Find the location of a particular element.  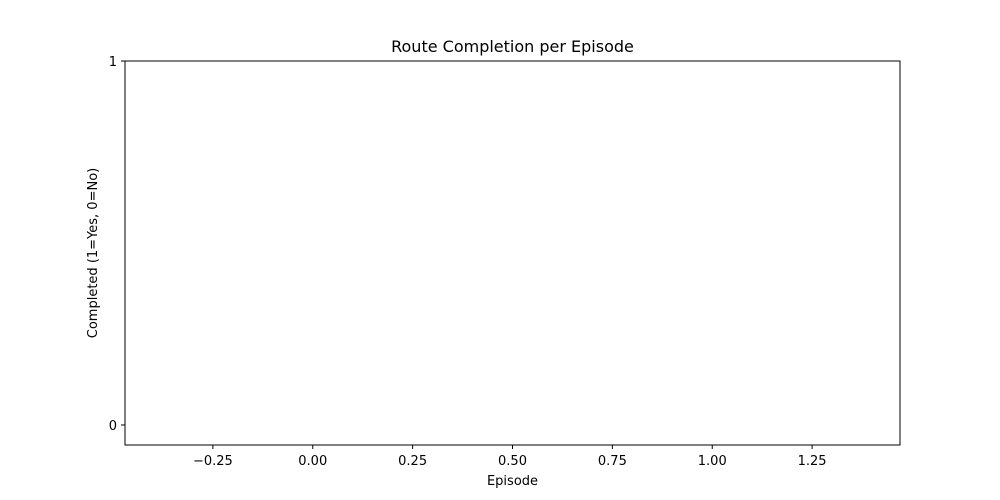

x-axis-label: Episode is located at coordinates (512, 481).